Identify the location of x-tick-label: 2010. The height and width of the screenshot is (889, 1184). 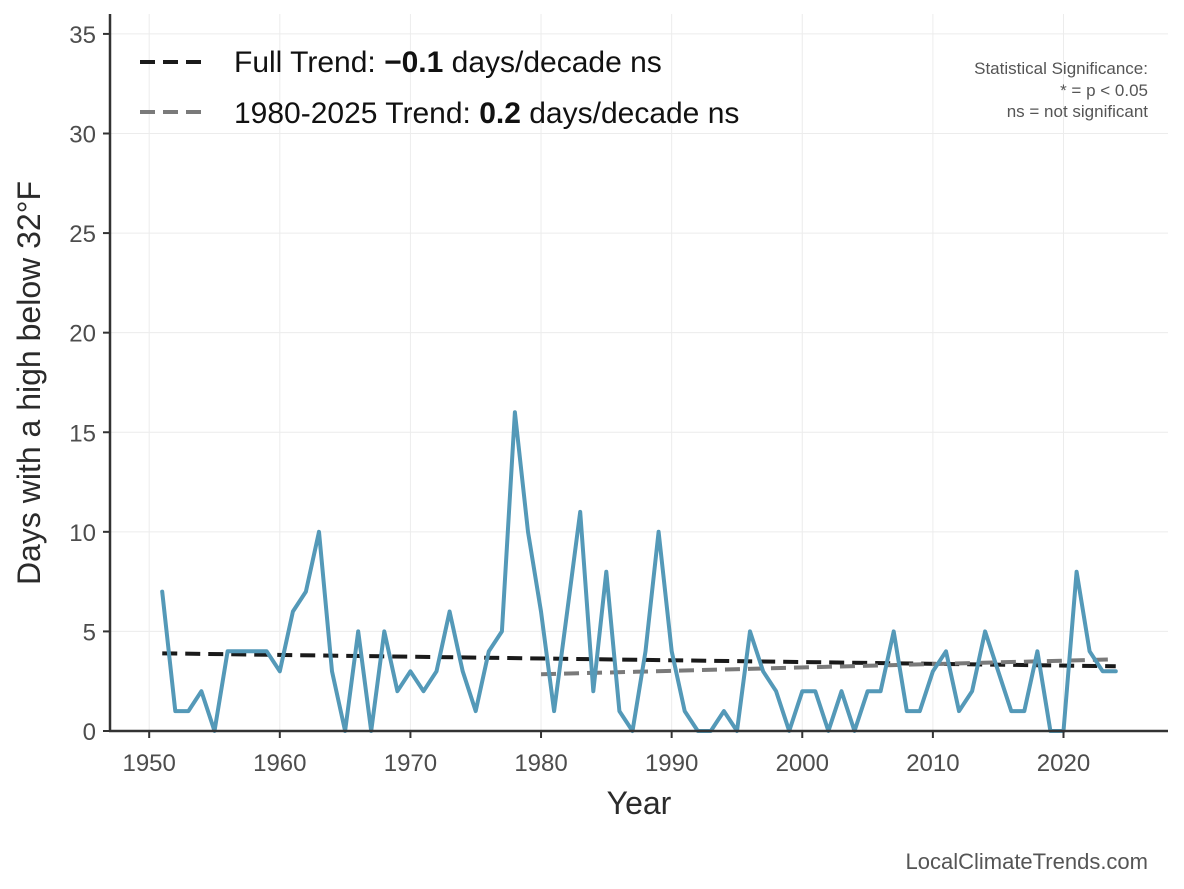
(932, 763).